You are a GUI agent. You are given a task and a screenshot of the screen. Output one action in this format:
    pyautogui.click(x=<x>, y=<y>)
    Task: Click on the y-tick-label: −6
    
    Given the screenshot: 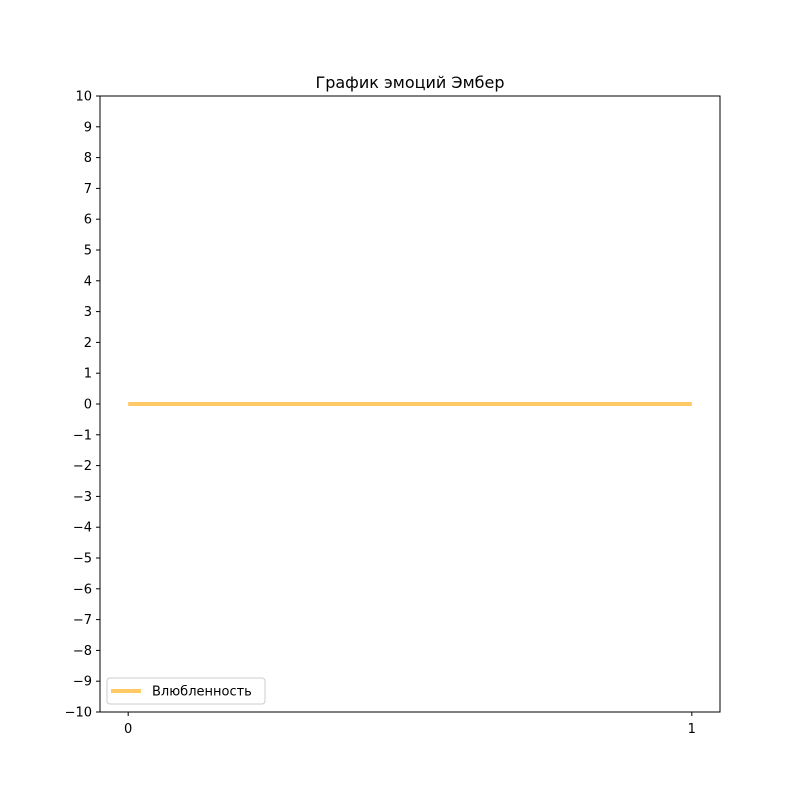 What is the action you would take?
    pyautogui.click(x=82, y=589)
    